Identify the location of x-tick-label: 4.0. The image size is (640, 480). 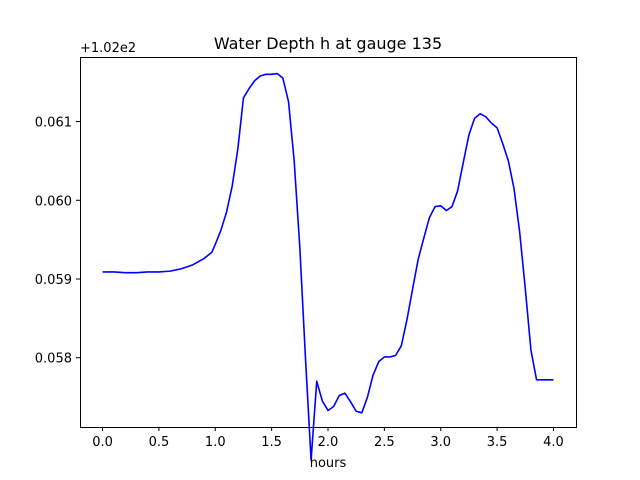
(553, 442).